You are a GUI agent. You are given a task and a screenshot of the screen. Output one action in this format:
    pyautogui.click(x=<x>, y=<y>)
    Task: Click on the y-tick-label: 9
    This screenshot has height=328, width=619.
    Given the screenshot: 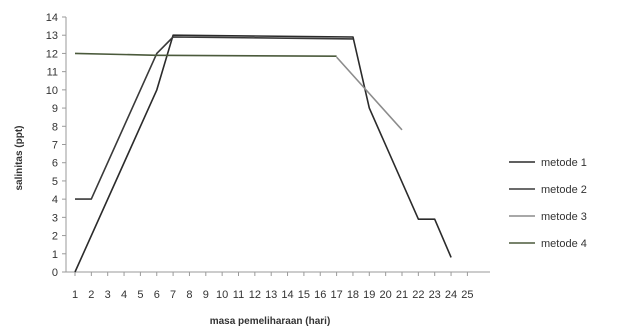 What is the action you would take?
    pyautogui.click(x=55, y=109)
    